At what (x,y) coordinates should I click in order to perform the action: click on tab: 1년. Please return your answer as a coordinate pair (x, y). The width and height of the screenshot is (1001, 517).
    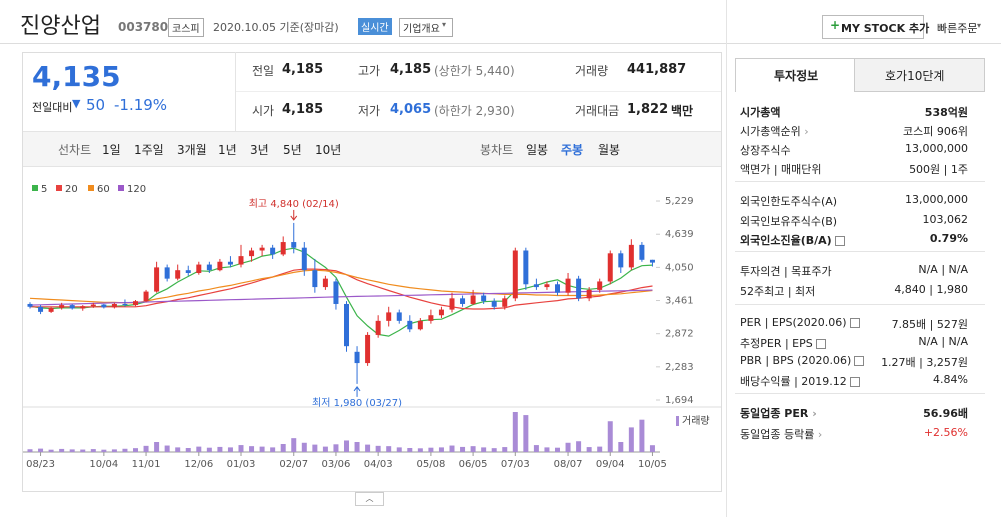
    Looking at the image, I should click on (227, 150).